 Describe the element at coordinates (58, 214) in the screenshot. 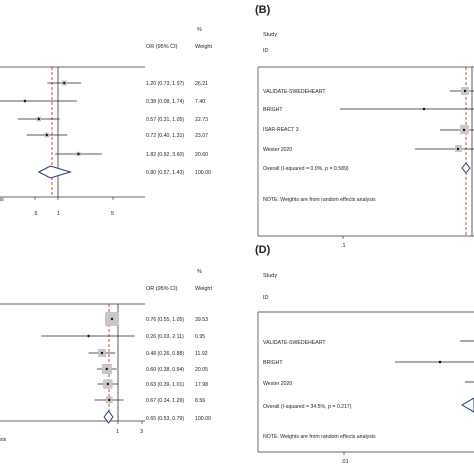

I see `panel-a-tick-label: 1` at that location.